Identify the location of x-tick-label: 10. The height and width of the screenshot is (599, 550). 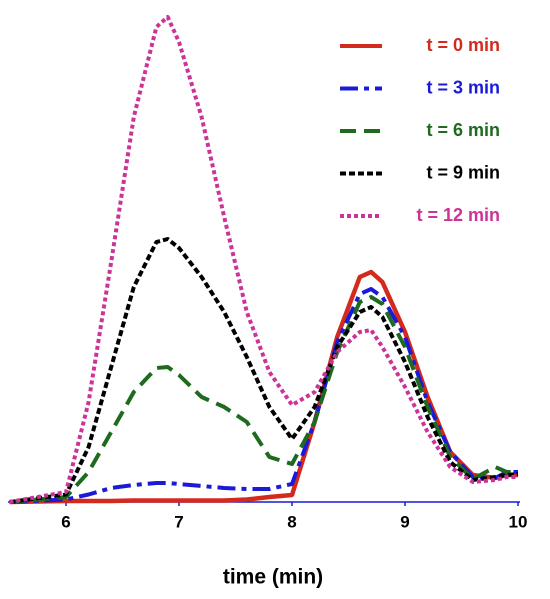
(518, 521).